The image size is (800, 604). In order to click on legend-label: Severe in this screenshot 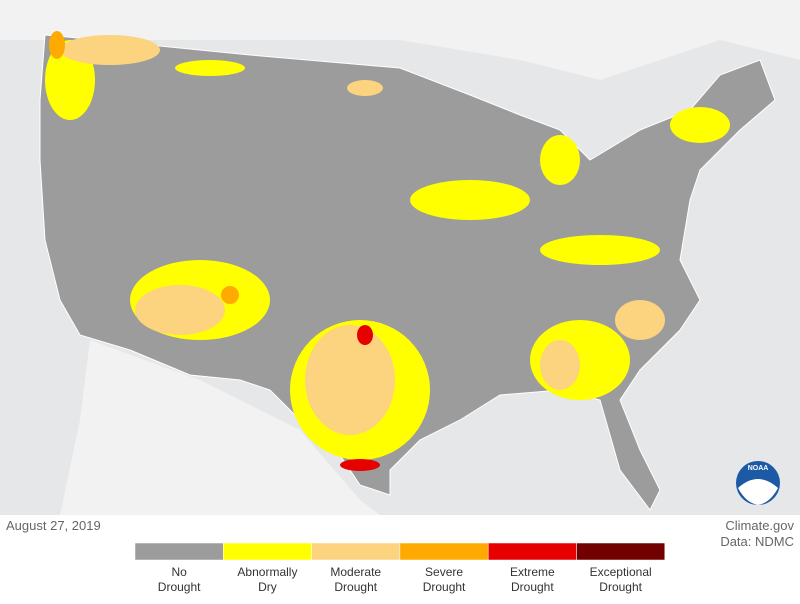, I will do `click(444, 572)`.